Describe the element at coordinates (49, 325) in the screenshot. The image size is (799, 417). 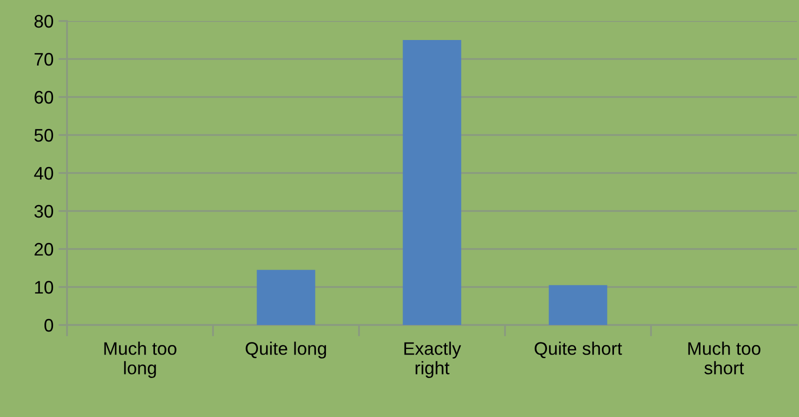
I see `y-tick-label: 0` at that location.